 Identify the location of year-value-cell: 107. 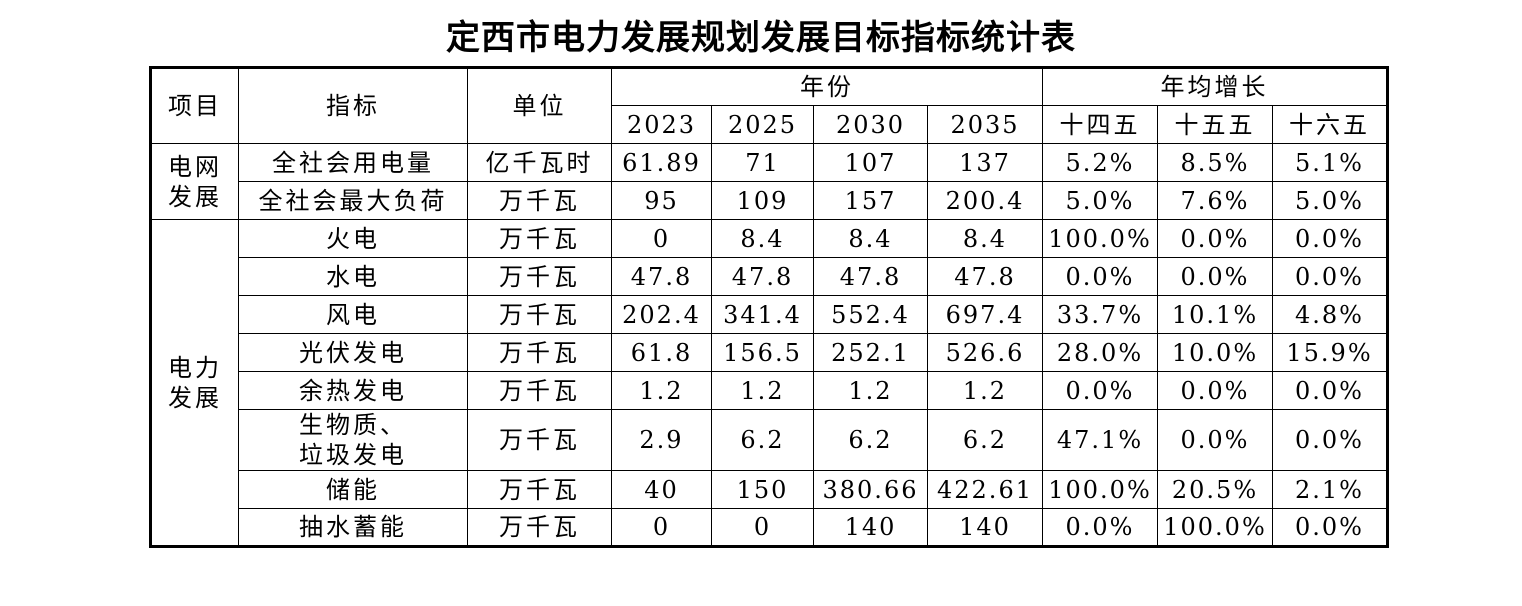
(870, 162).